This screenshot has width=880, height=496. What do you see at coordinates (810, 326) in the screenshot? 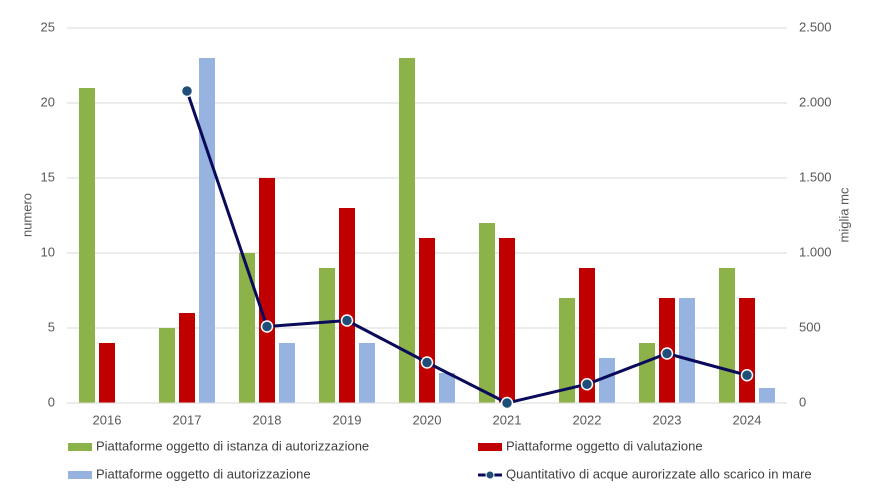
I see `y2-tick-label: 500` at bounding box center [810, 326].